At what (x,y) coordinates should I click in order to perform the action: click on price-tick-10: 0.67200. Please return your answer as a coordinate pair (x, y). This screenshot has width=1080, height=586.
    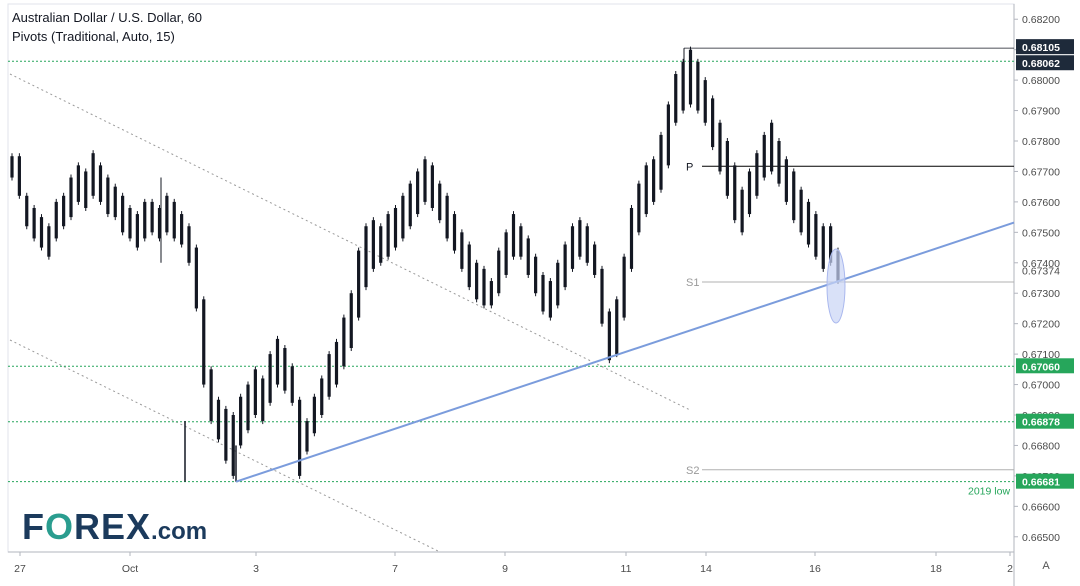
    Looking at the image, I should click on (1041, 325).